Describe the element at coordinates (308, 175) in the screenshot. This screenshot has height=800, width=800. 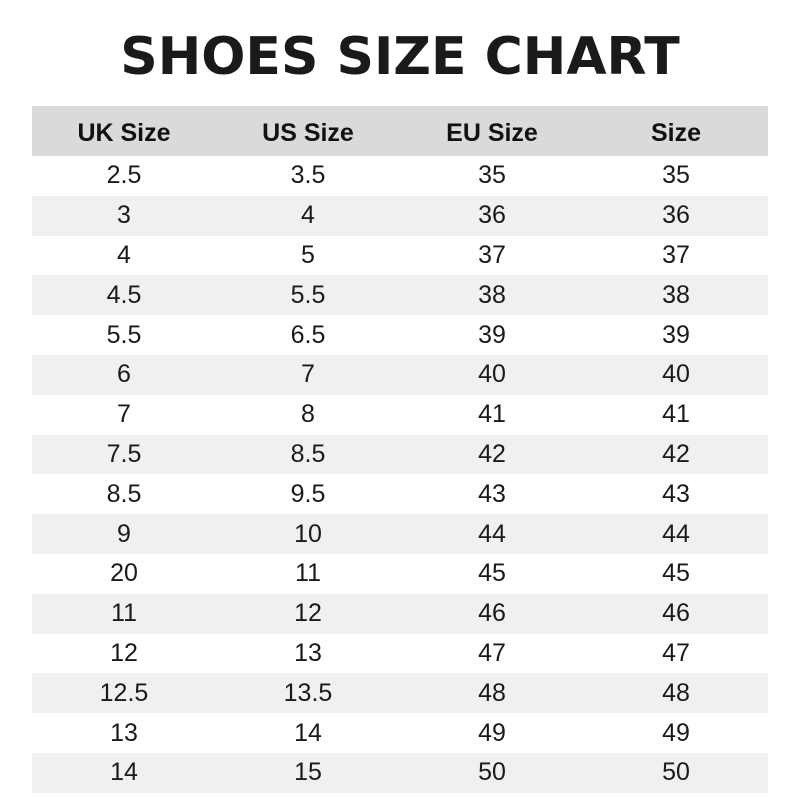
I see `cell-us: 3.5` at that location.